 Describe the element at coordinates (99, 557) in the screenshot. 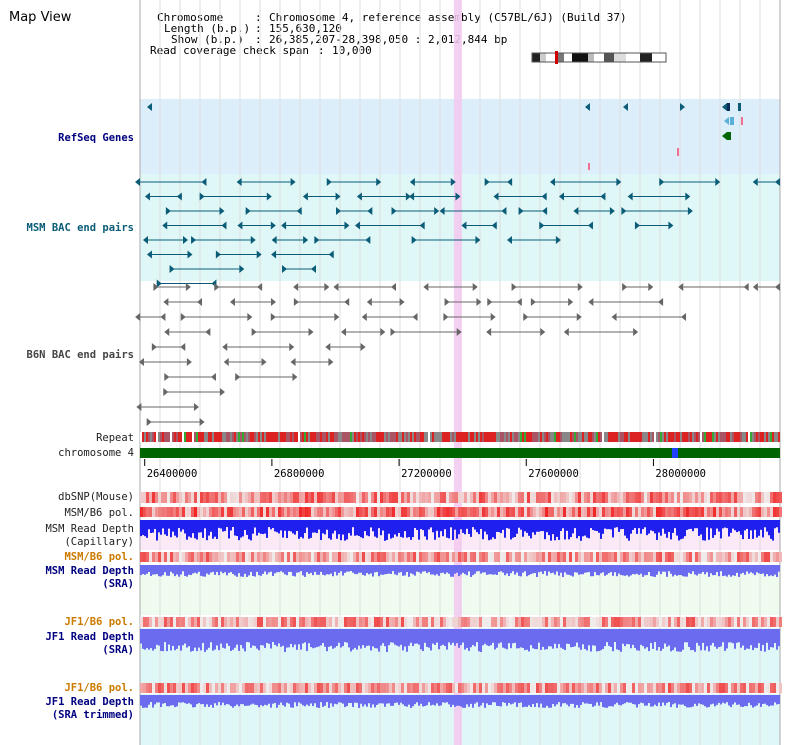

I see `msm-b6-pol-label-2: MSM/B6 pol.` at that location.